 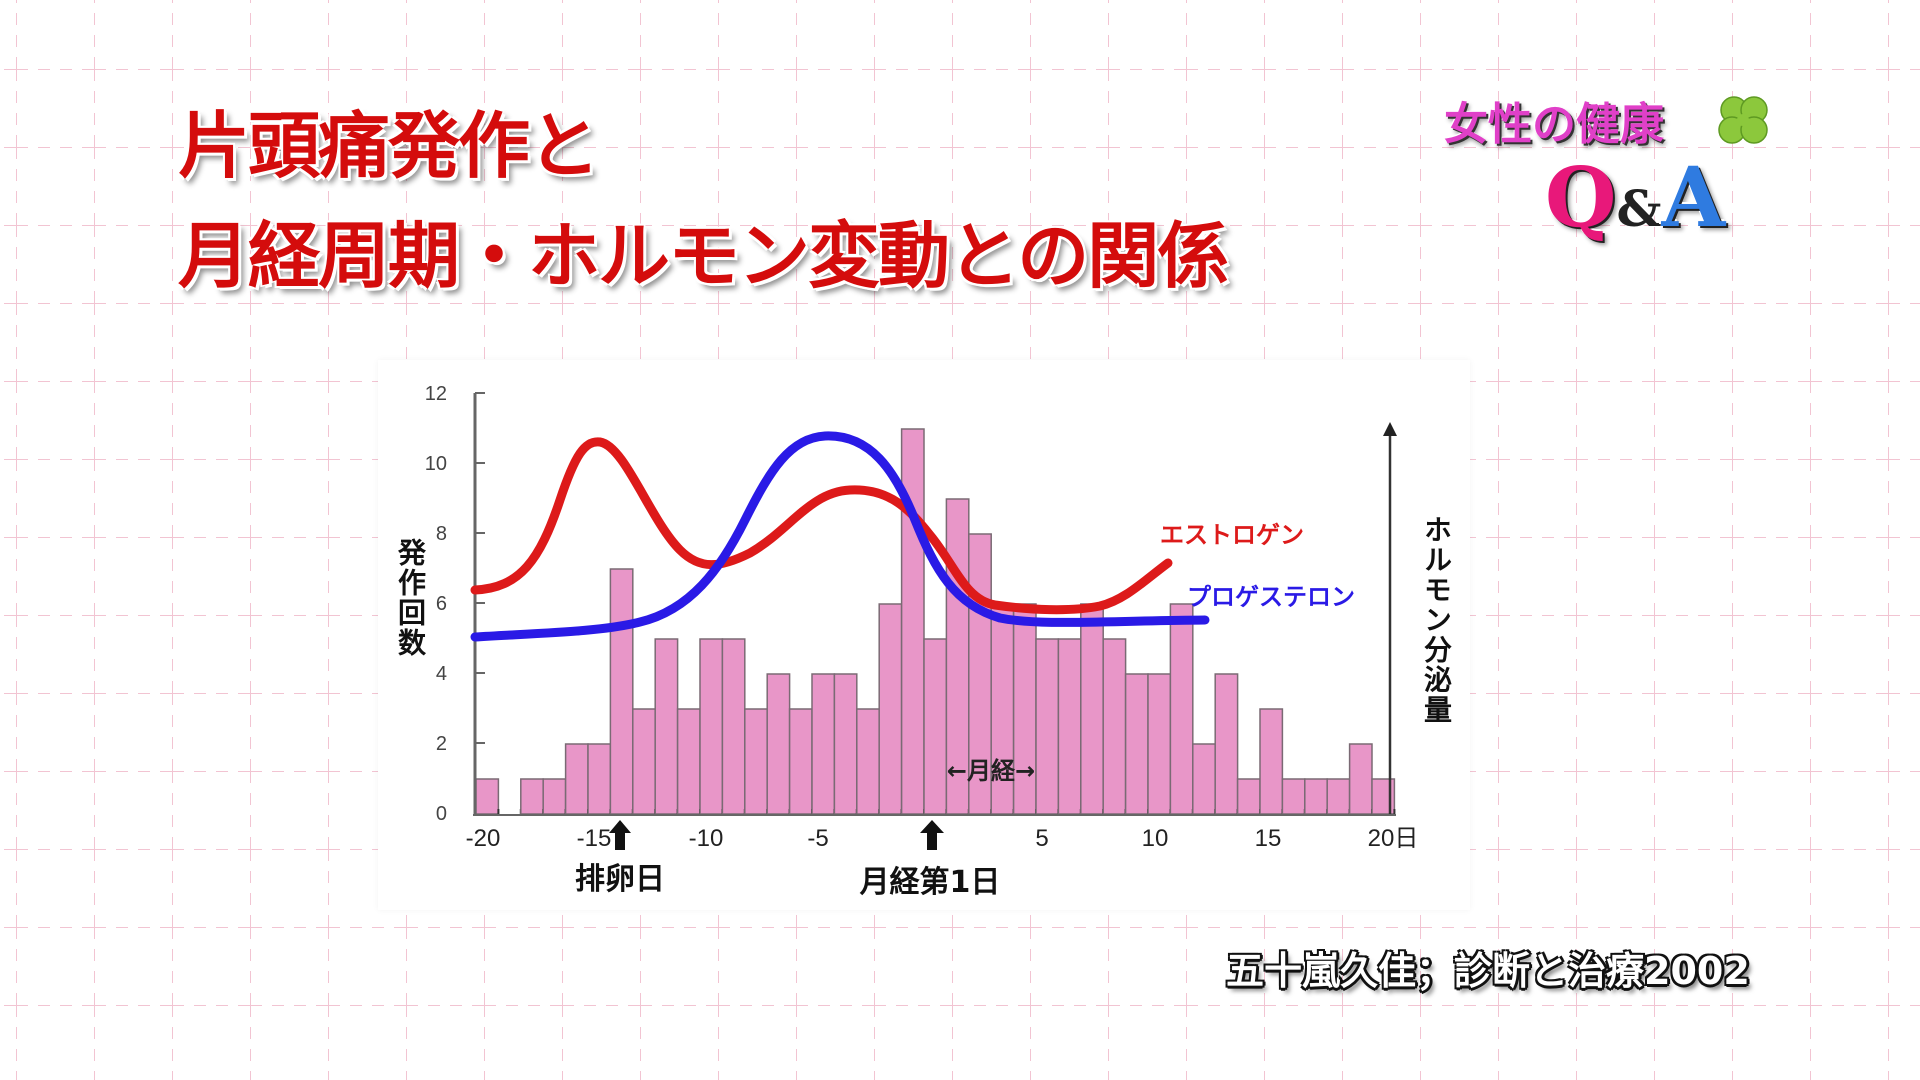 I want to click on progesterone-curve, so click(x=840, y=536).